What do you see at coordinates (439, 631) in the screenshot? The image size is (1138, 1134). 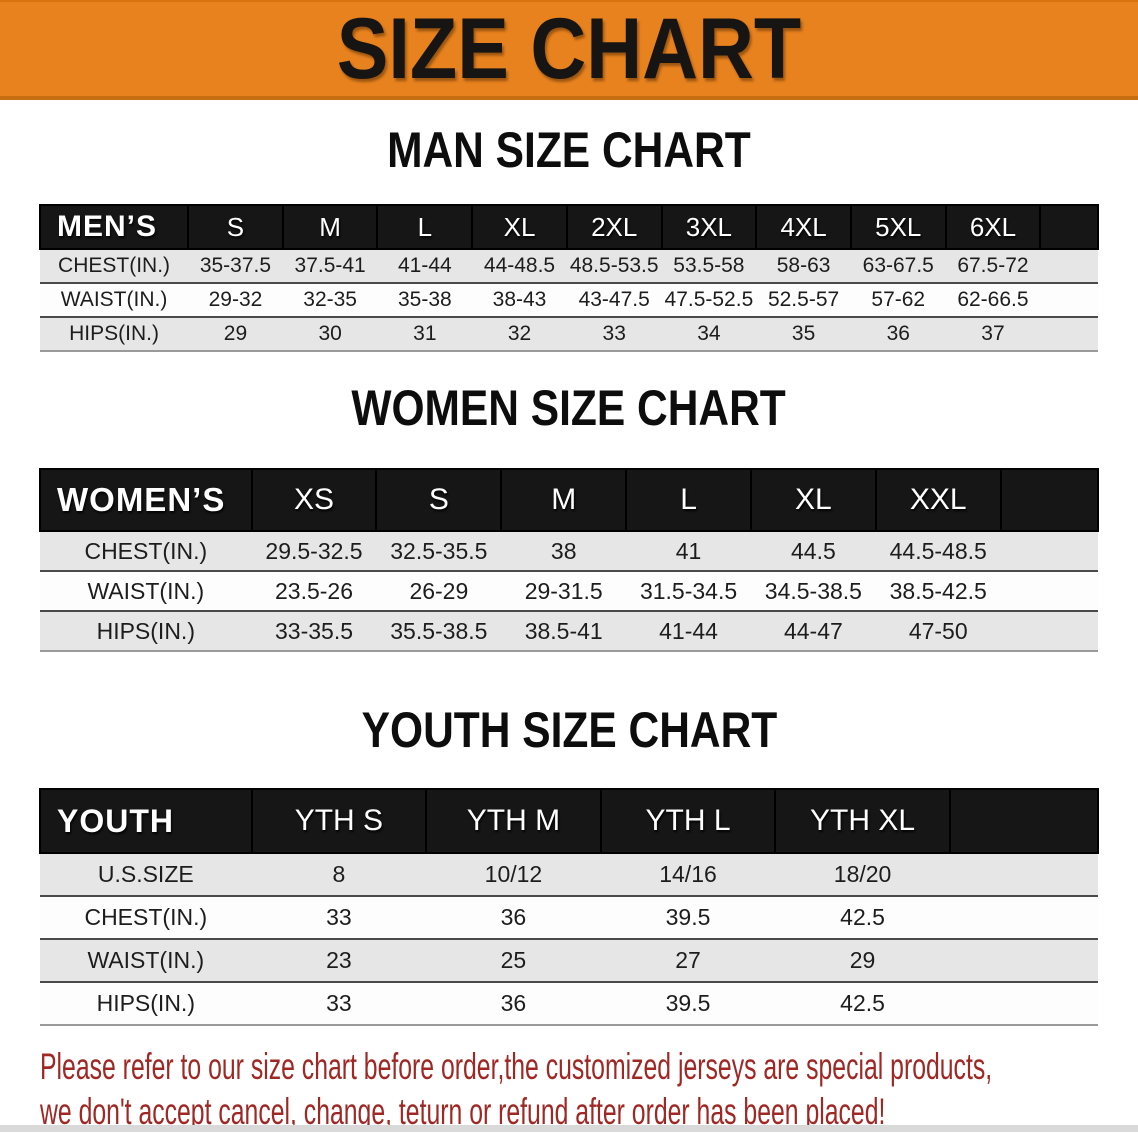 I see `cell: 35.5-38.5` at bounding box center [439, 631].